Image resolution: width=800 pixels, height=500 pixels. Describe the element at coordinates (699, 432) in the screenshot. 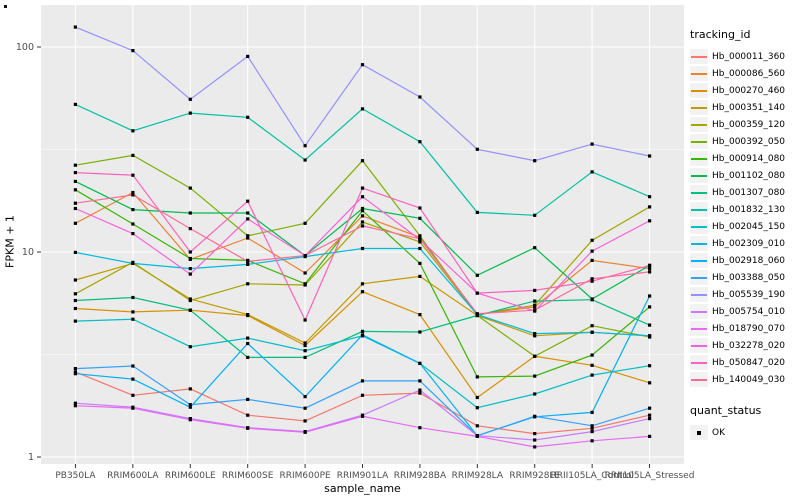

I see `black-square-point-icon` at that location.